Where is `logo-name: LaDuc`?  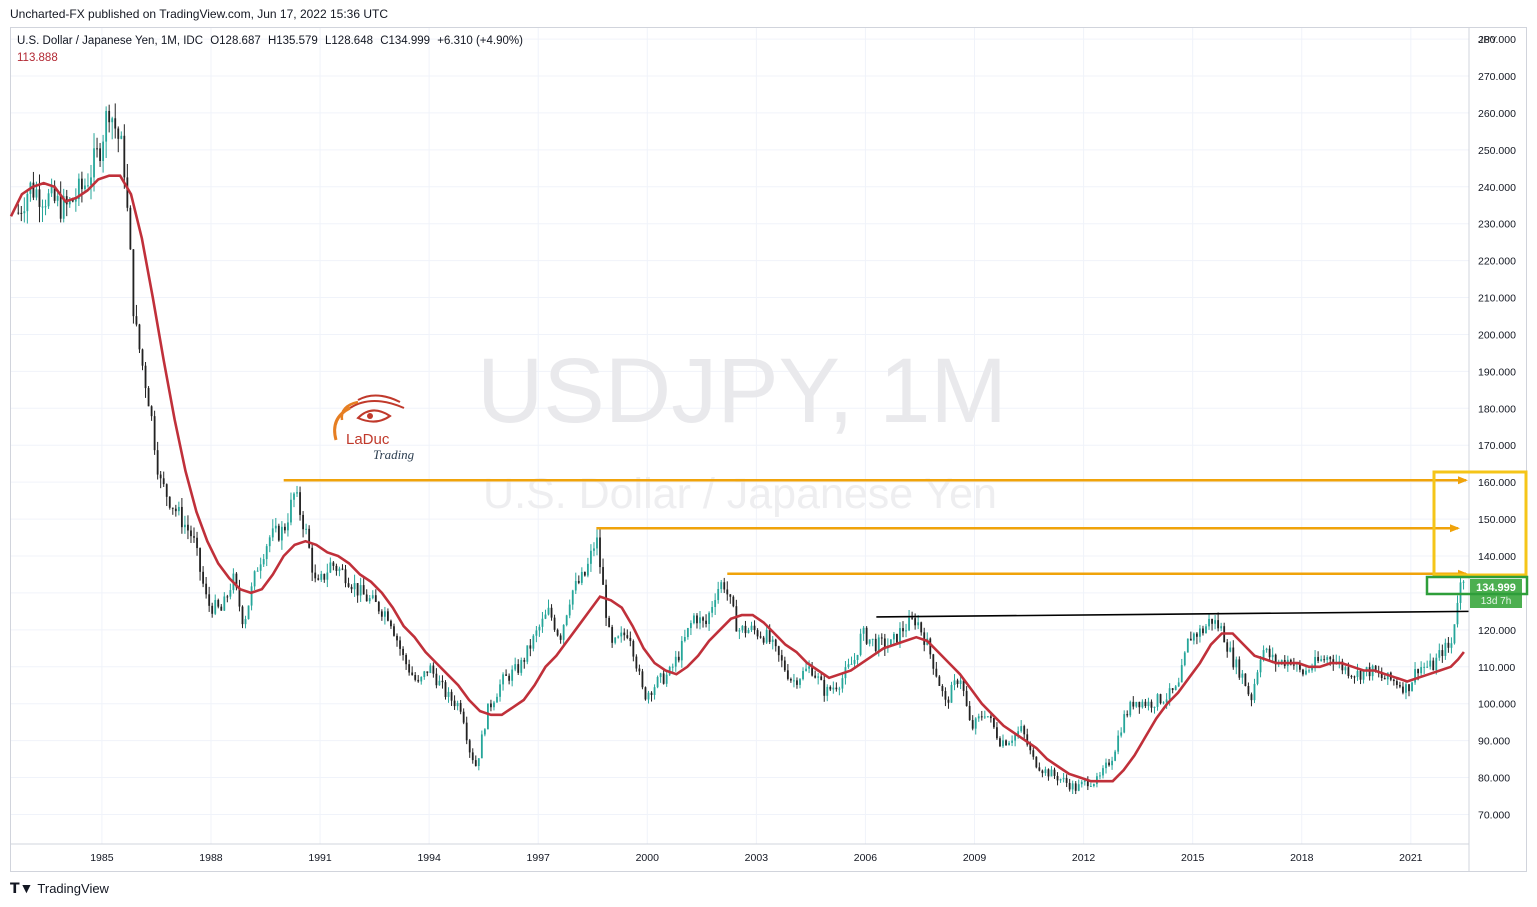 logo-name: LaDuc is located at coordinates (368, 439).